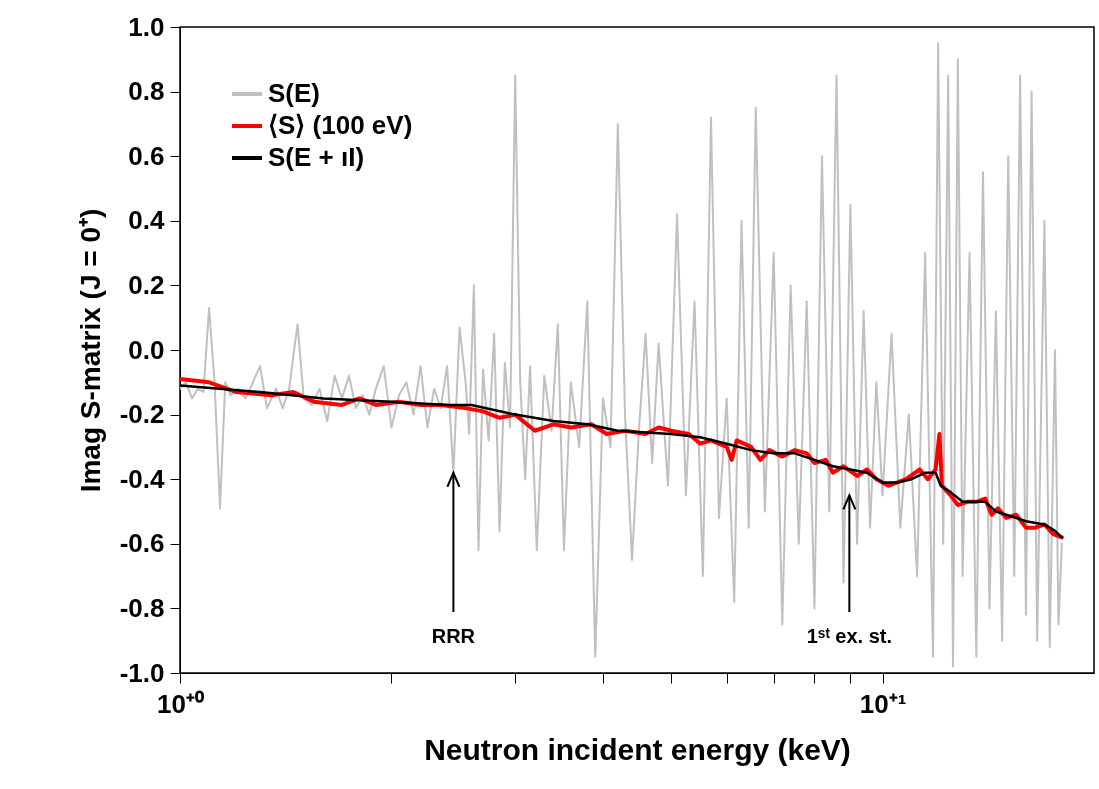 This screenshot has height=789, width=1099. I want to click on y-tick-label: 0.2, so click(146, 284).